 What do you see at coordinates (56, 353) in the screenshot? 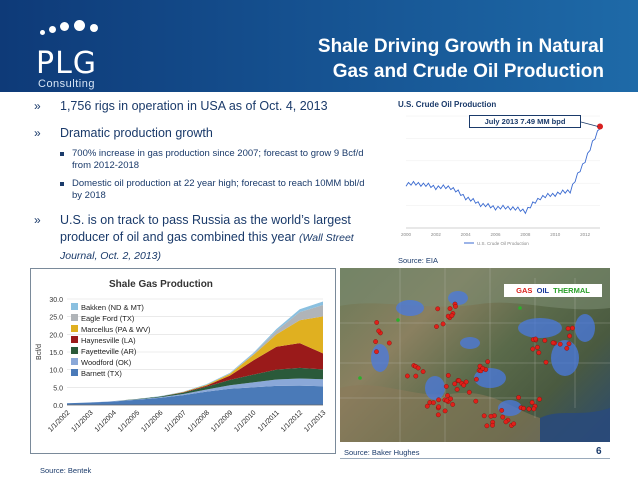
I see `y-tick-label: 15.0` at bounding box center [56, 353].